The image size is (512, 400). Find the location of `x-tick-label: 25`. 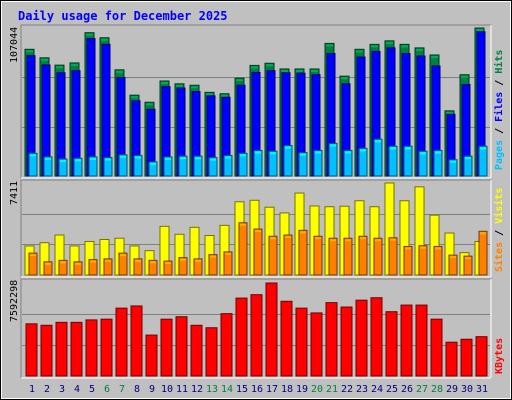

x-tick-label: 25 is located at coordinates (392, 389).